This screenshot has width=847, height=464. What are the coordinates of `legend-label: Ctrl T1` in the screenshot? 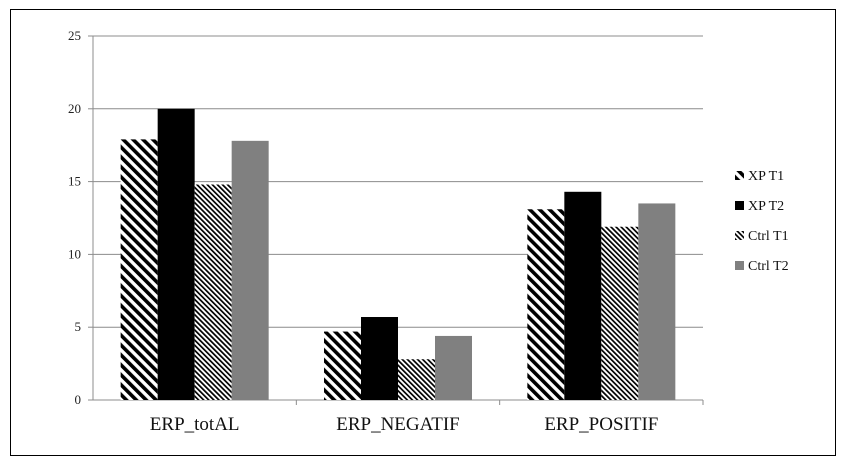 It's located at (768, 236).